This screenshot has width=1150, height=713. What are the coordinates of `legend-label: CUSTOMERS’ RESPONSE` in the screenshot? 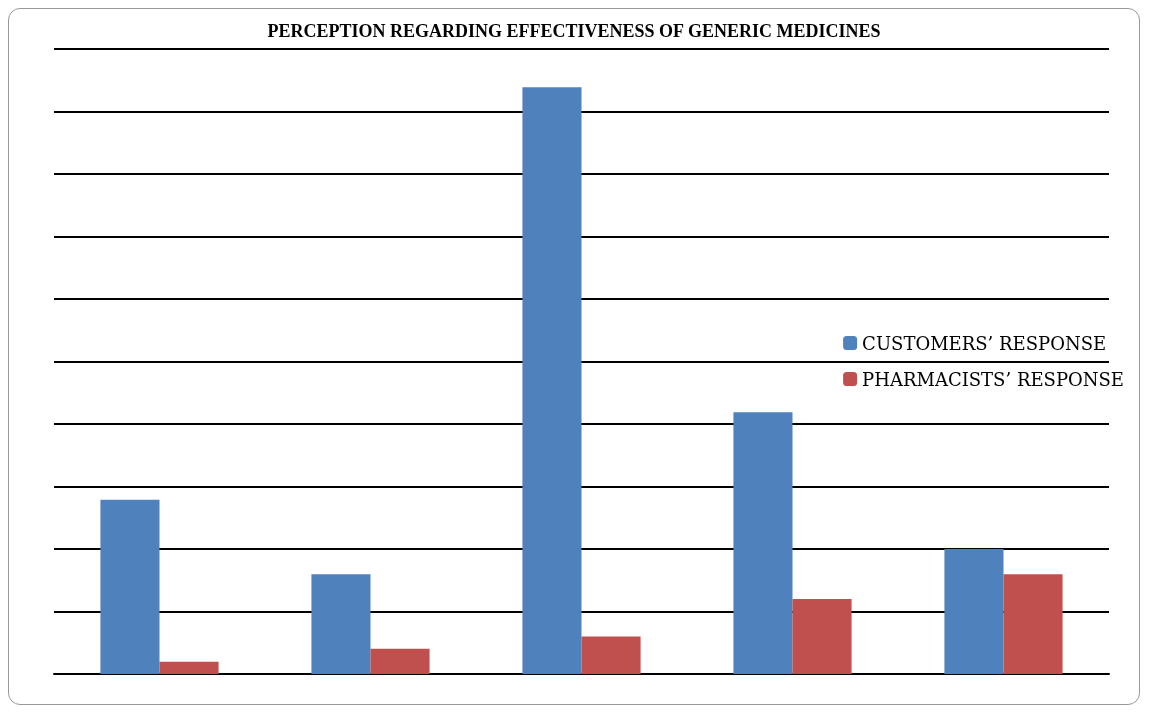 It's located at (984, 343).